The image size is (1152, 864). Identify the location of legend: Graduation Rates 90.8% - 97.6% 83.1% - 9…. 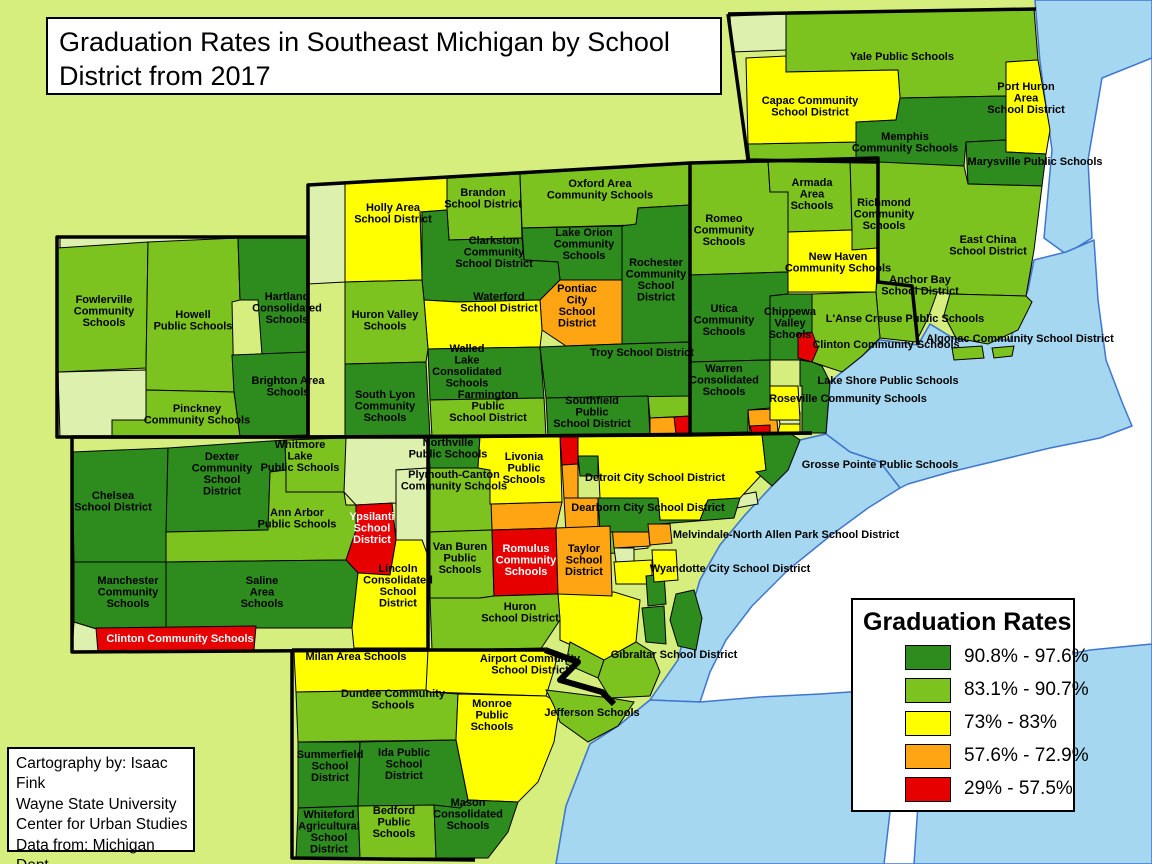
(970, 705).